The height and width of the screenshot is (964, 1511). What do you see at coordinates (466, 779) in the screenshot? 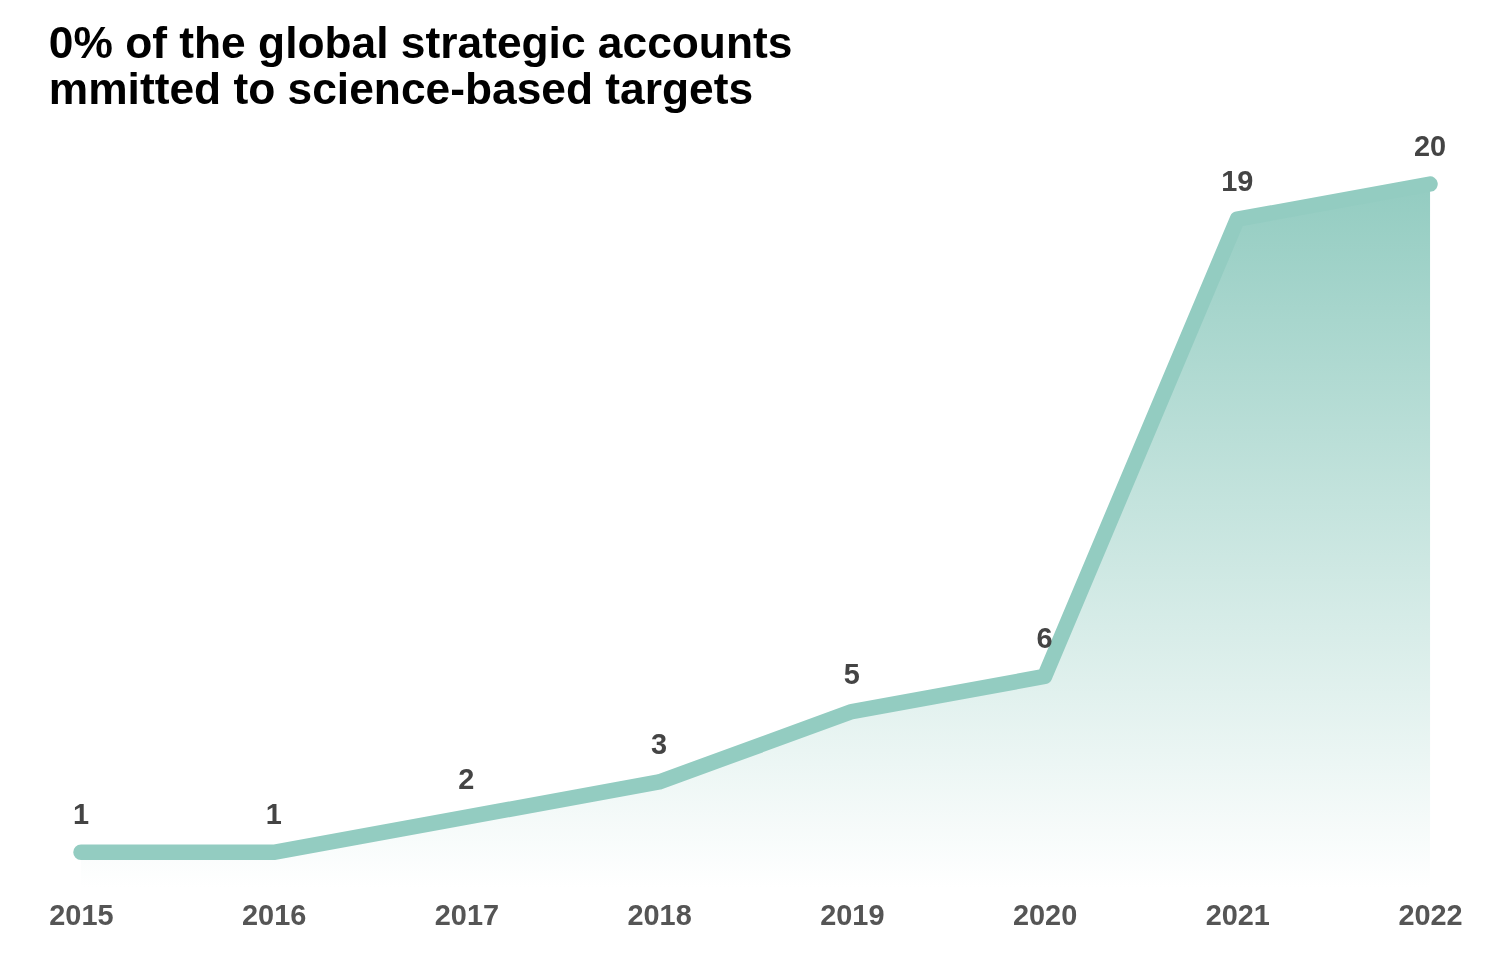
I see `data-label: 2` at bounding box center [466, 779].